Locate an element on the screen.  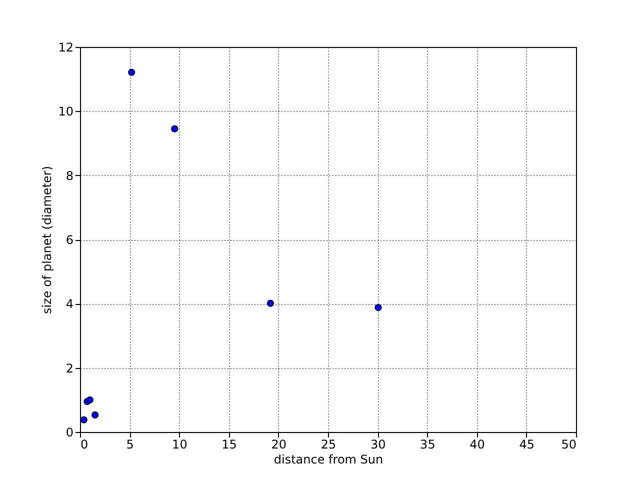
y-tick-label: 4 is located at coordinates (70, 304).